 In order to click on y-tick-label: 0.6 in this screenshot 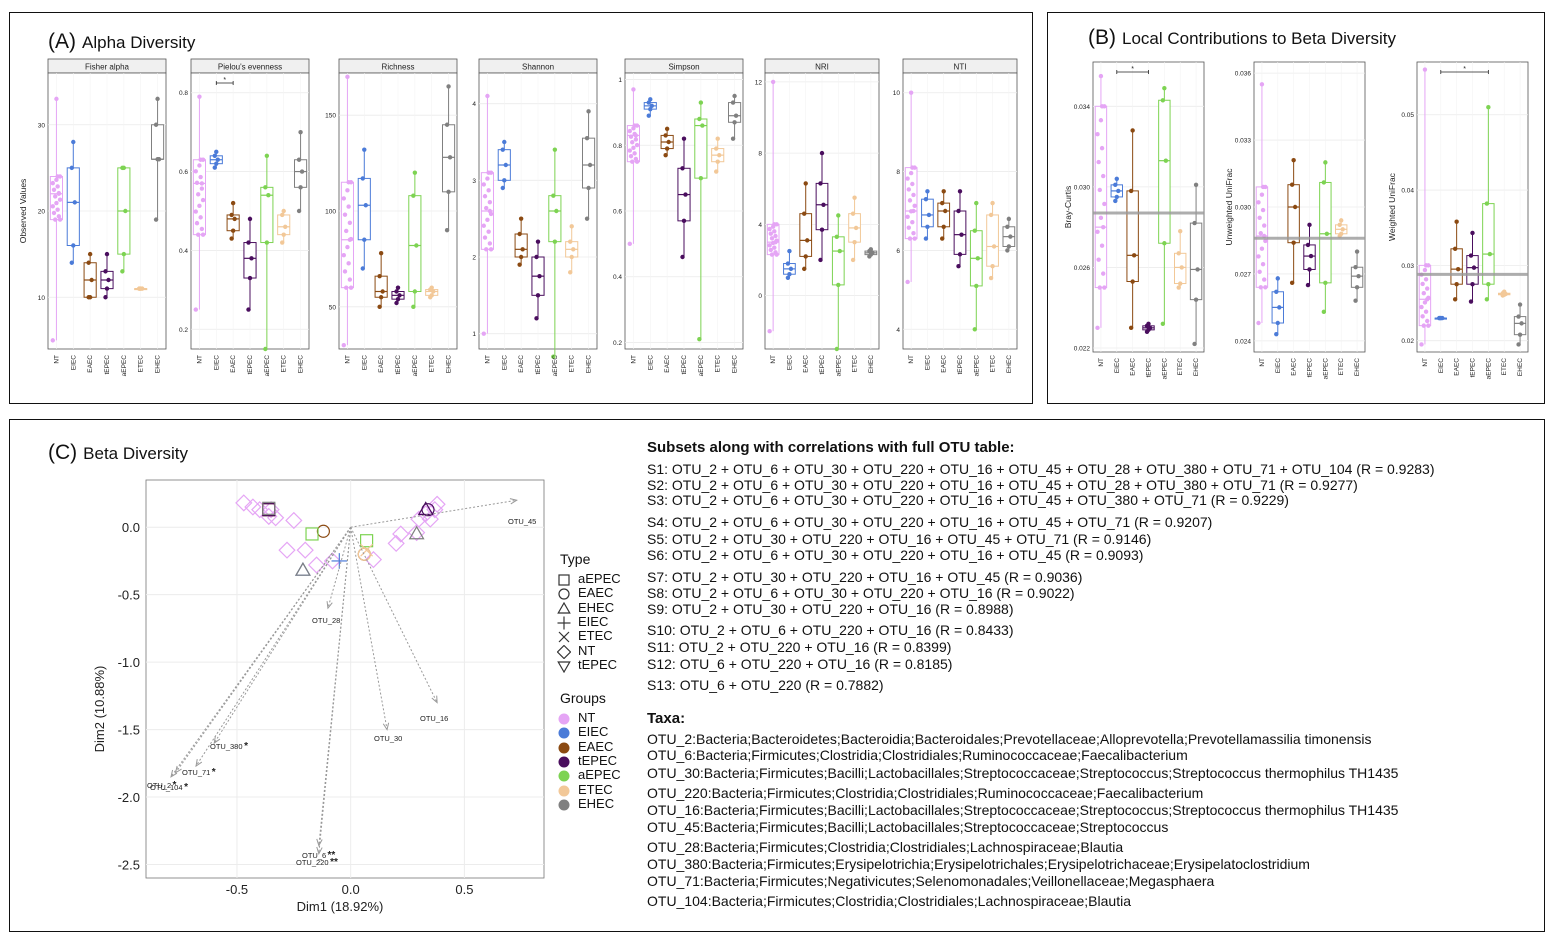, I will do `click(183, 172)`.